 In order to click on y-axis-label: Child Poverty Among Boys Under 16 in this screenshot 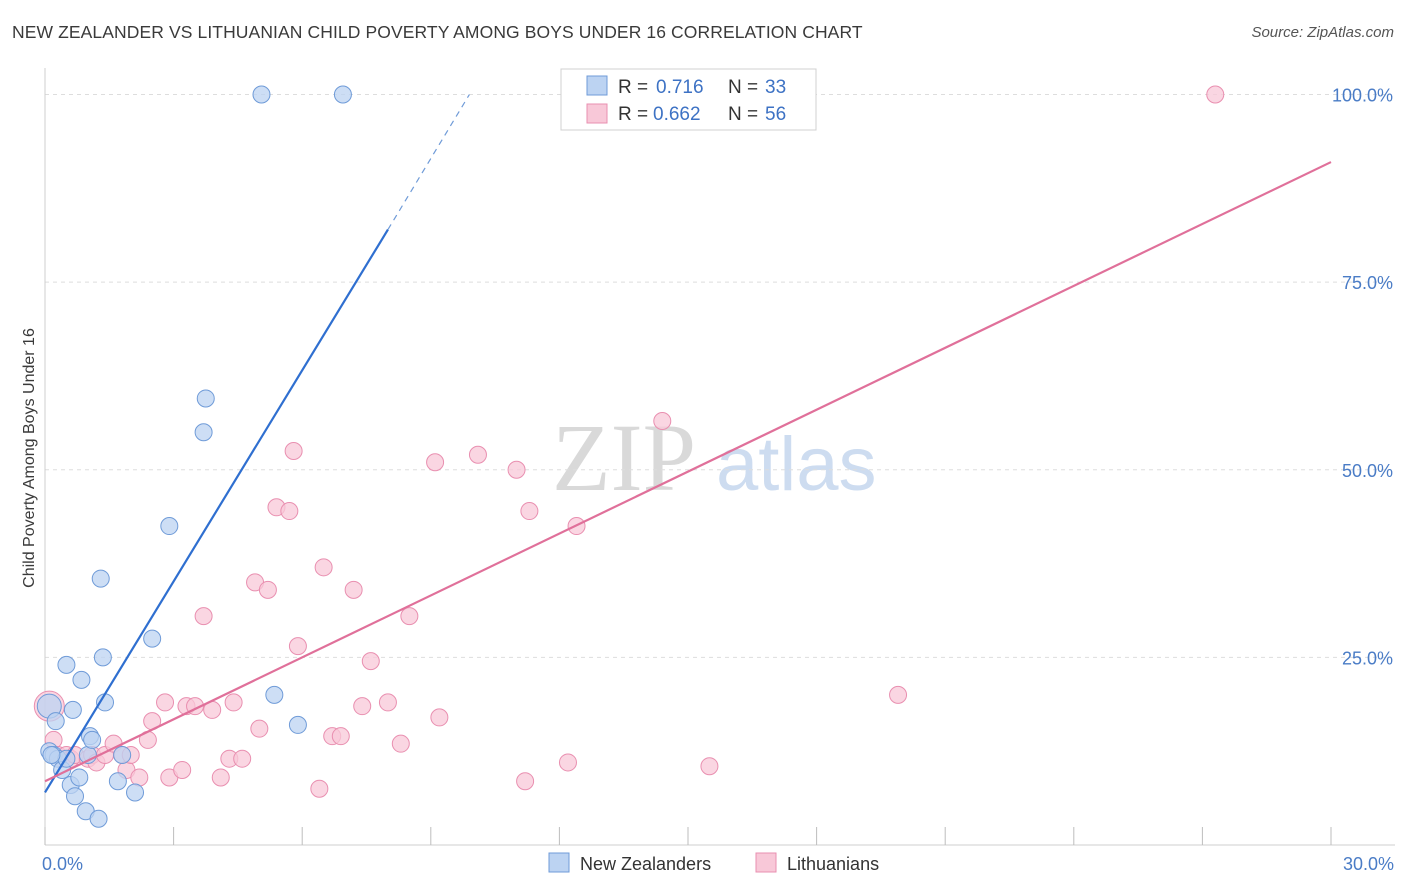, I will do `click(29, 458)`.